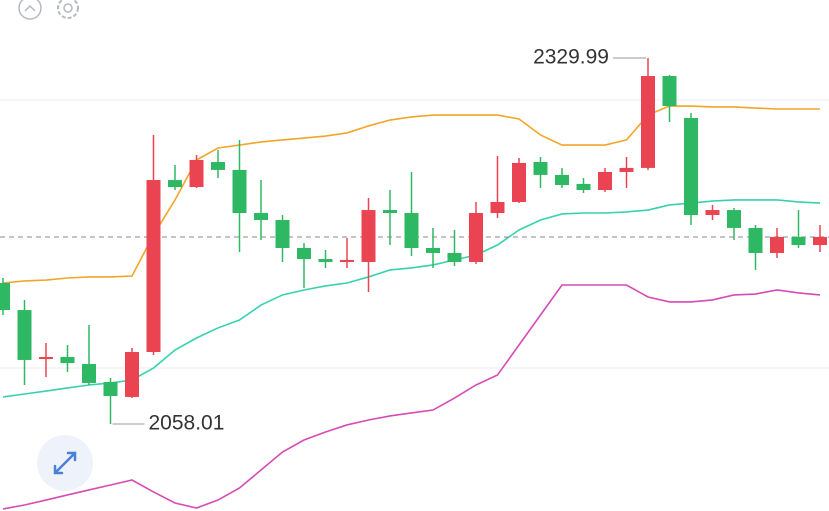 This screenshot has height=511, width=829. I want to click on collapse-button, so click(30, 10).